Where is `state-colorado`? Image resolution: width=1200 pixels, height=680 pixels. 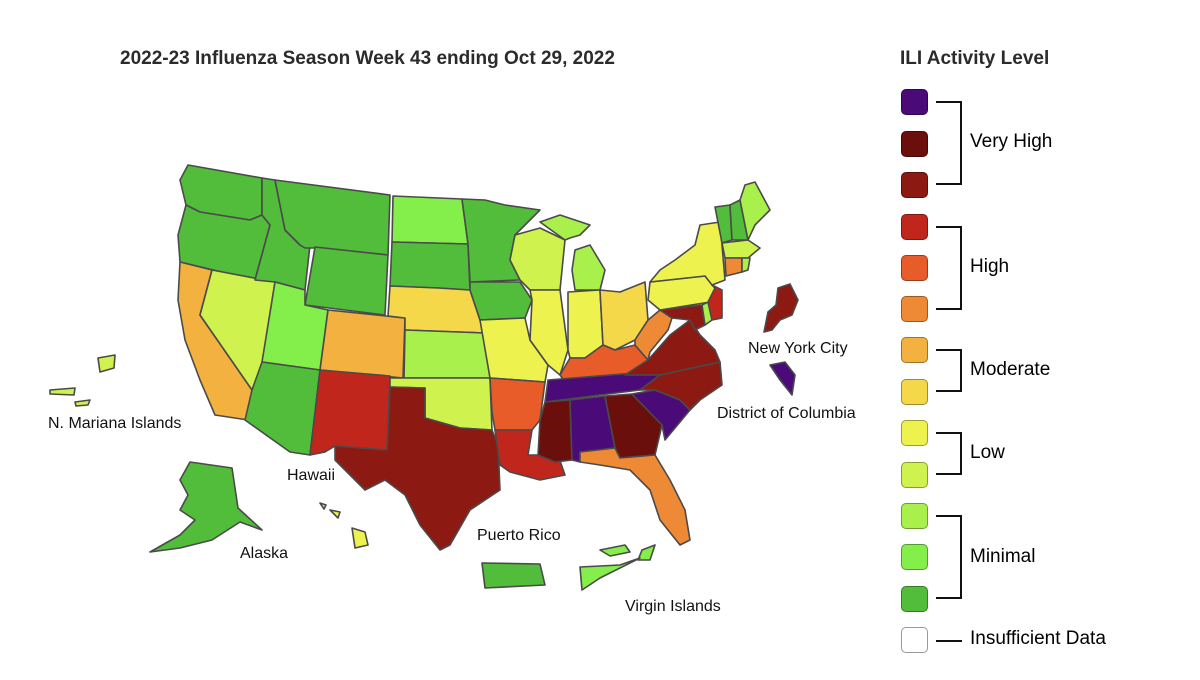
state-colorado is located at coordinates (362, 344).